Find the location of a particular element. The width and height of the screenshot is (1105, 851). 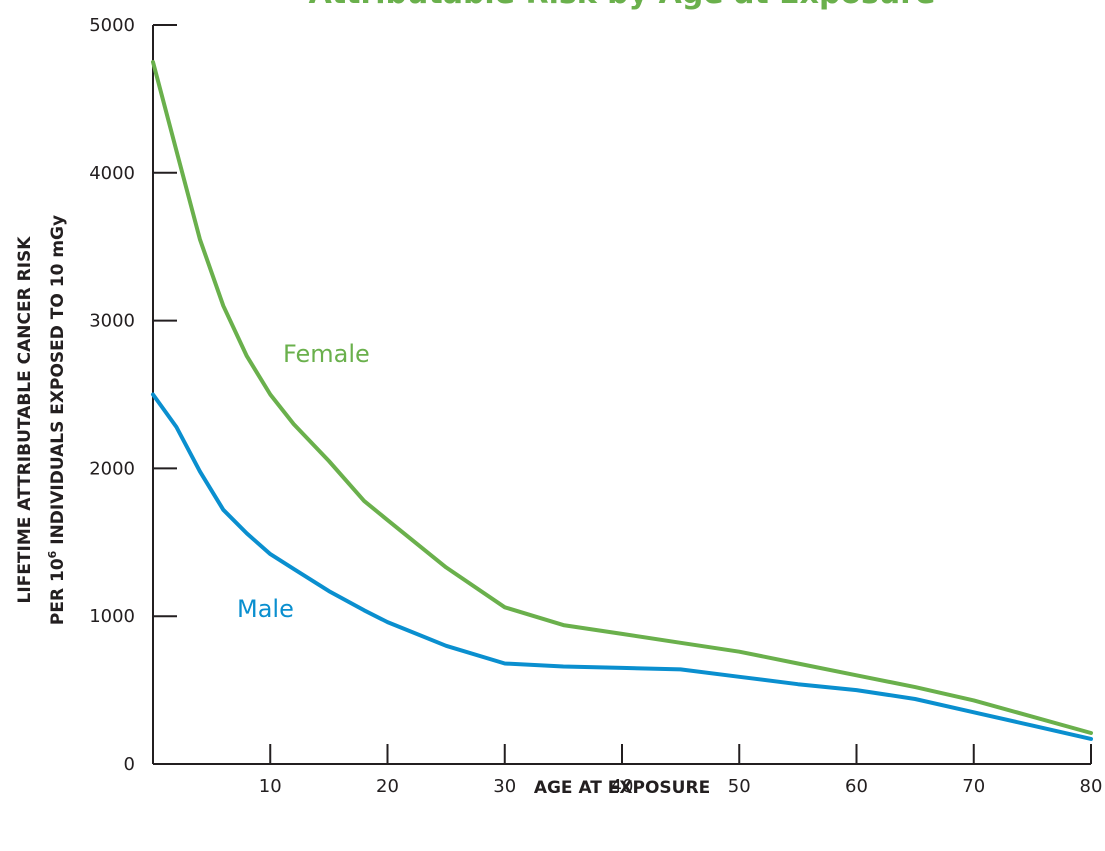

y-tick-label: 1000 is located at coordinates (112, 616).